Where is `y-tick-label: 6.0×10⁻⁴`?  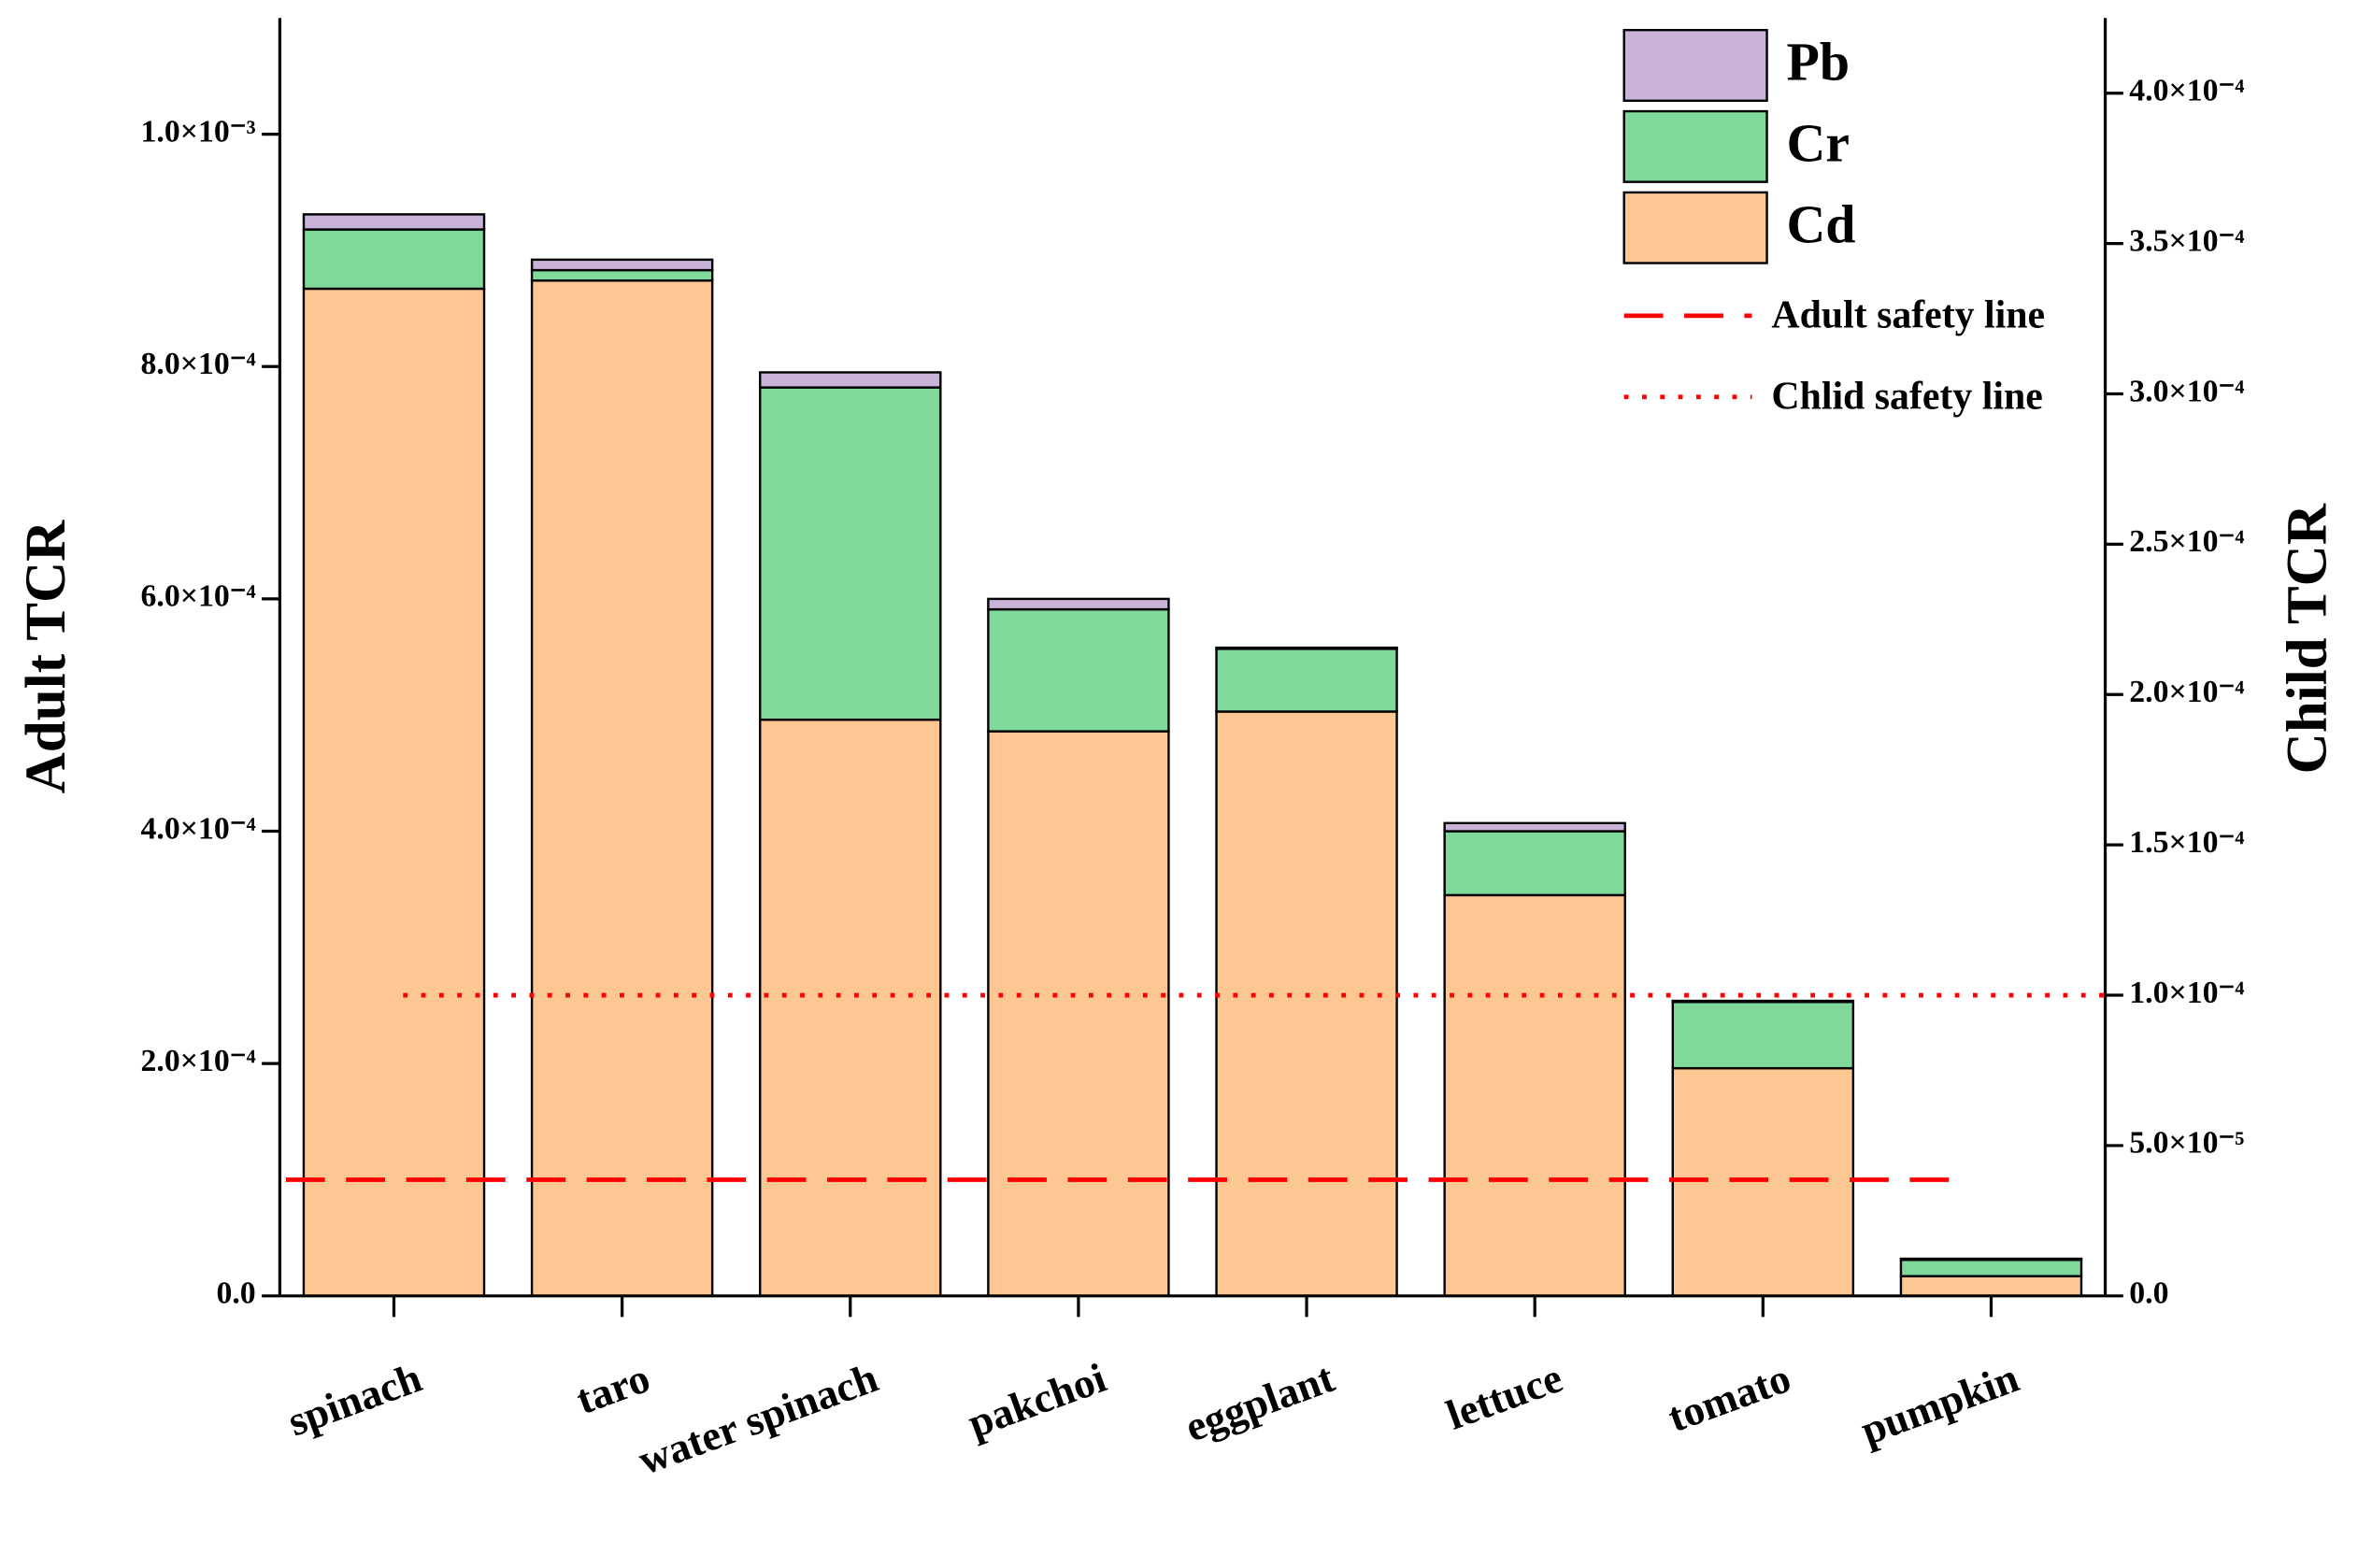 y-tick-label: 6.0×10⁻⁴ is located at coordinates (198, 597).